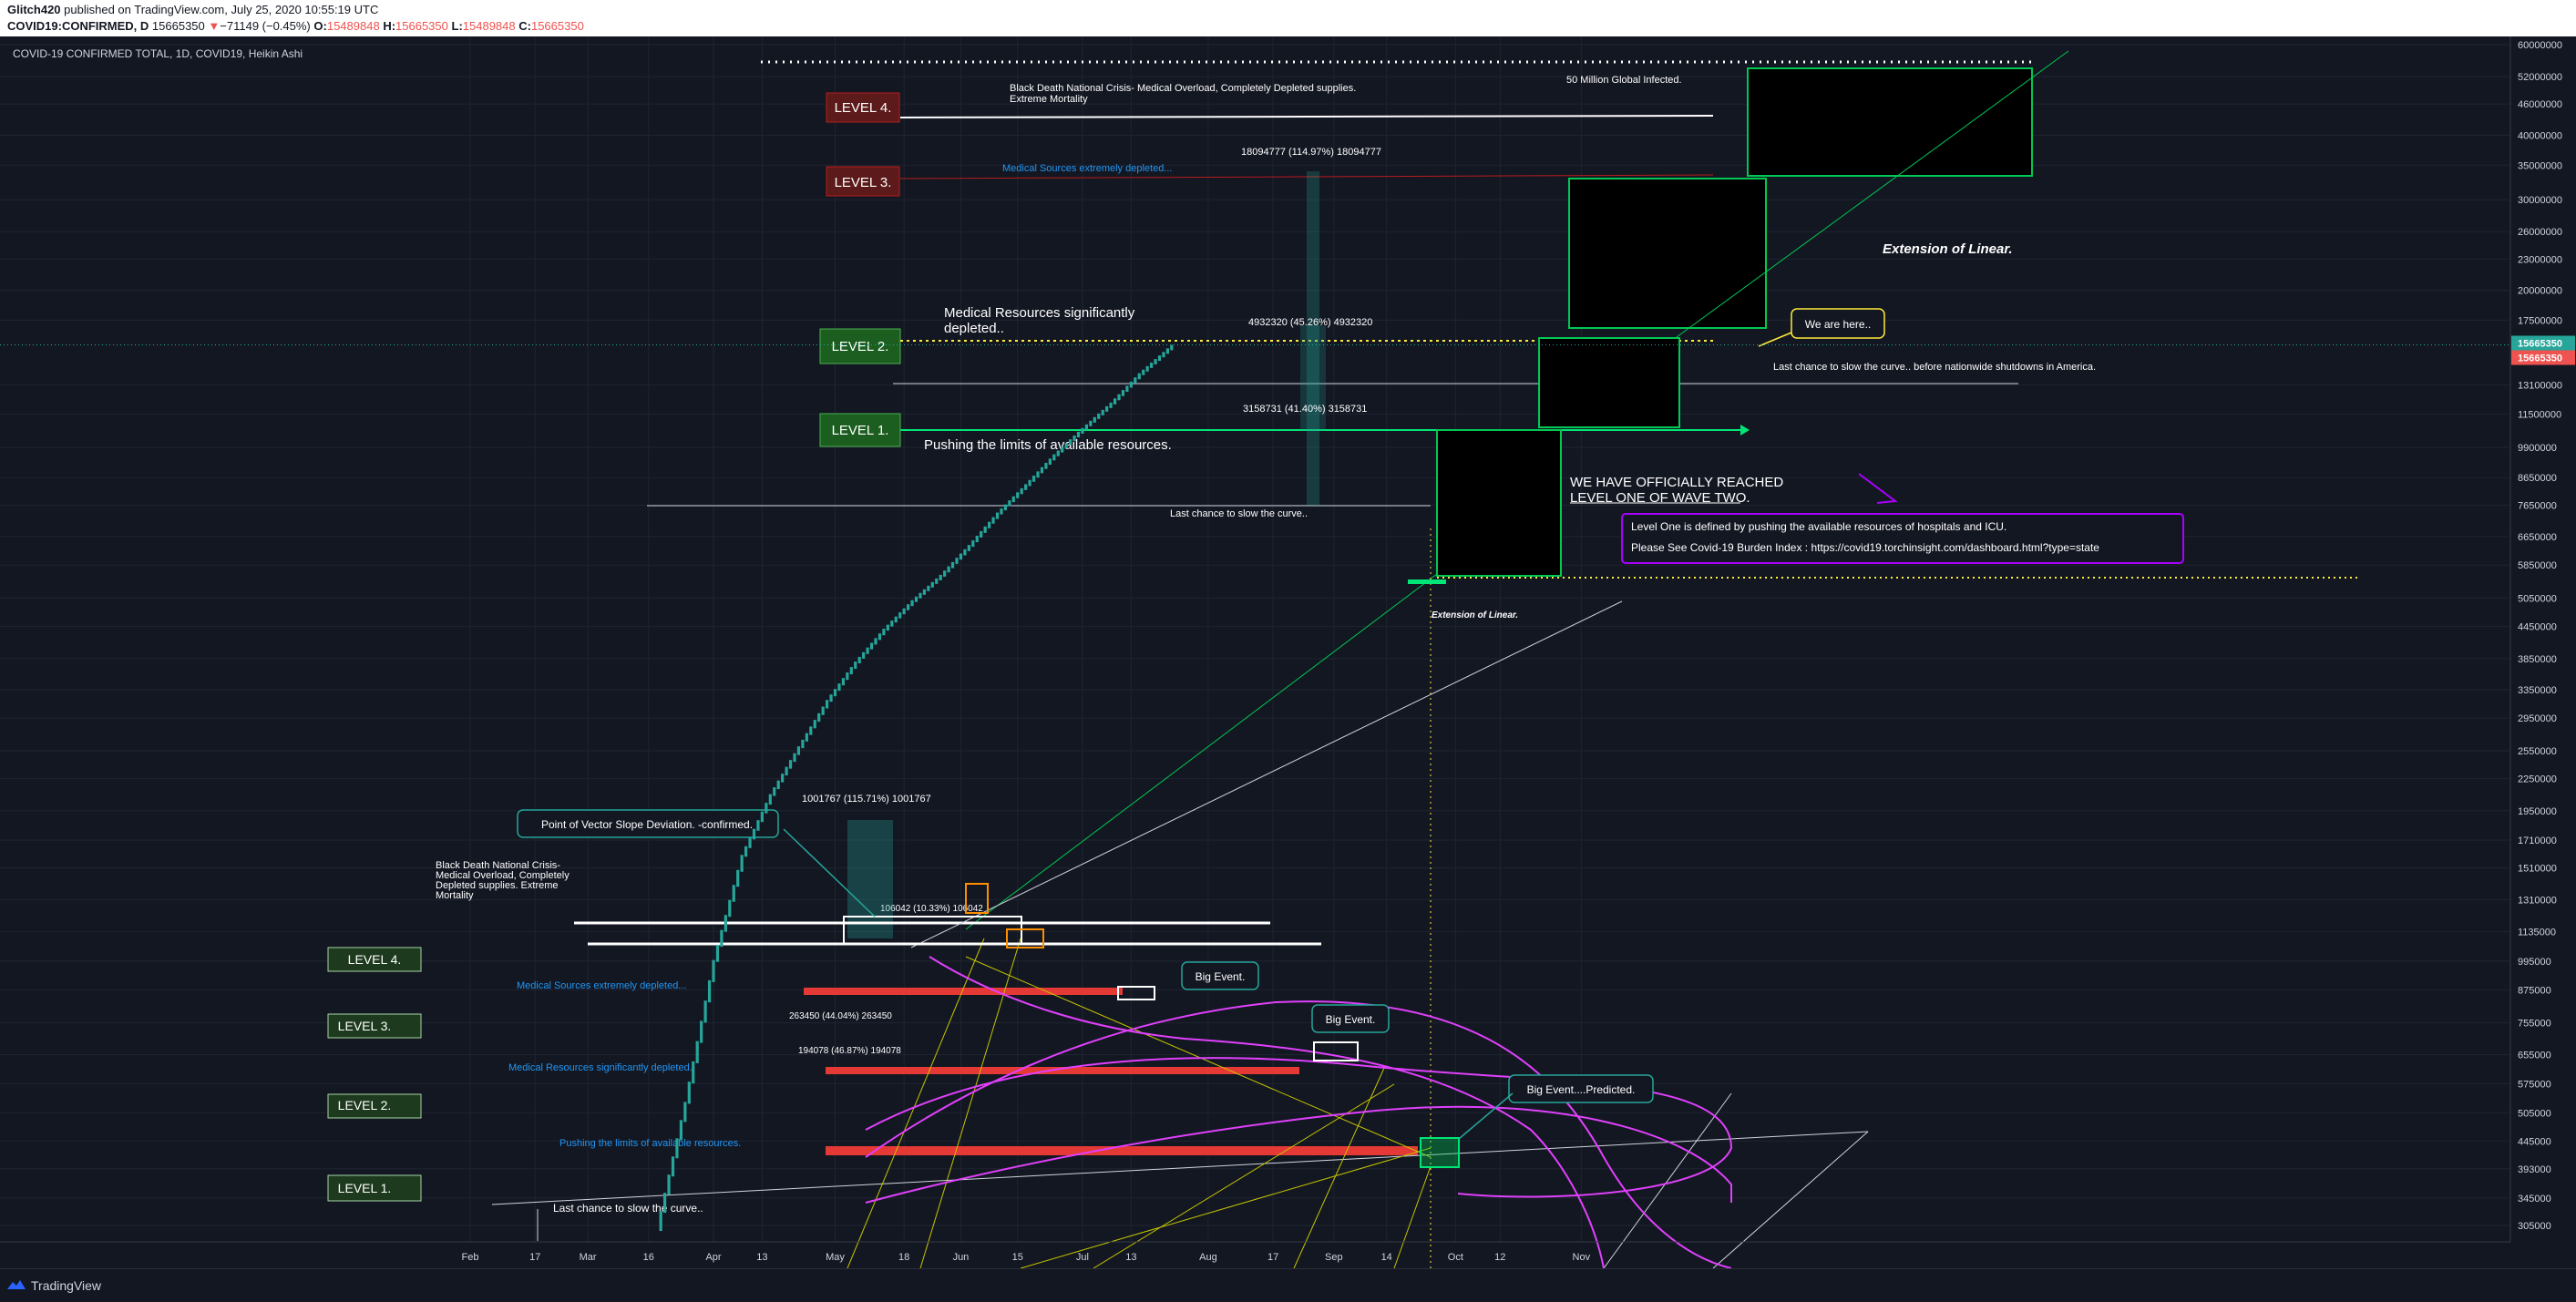 The width and height of the screenshot is (2576, 1302). Describe the element at coordinates (320, 26) in the screenshot. I see `open-label: O:` at that location.